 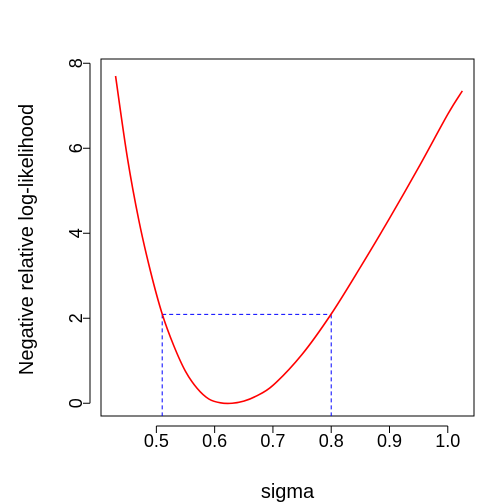 What do you see at coordinates (76, 318) in the screenshot?
I see `y-tick-label: 2` at bounding box center [76, 318].